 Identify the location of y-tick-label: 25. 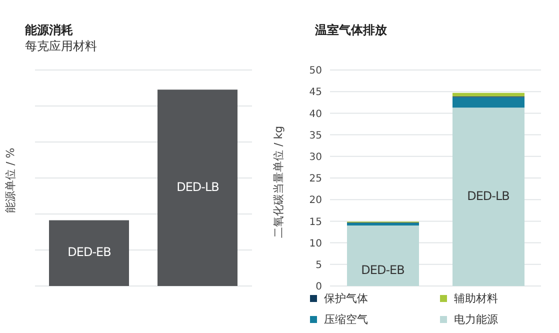
(315, 179).